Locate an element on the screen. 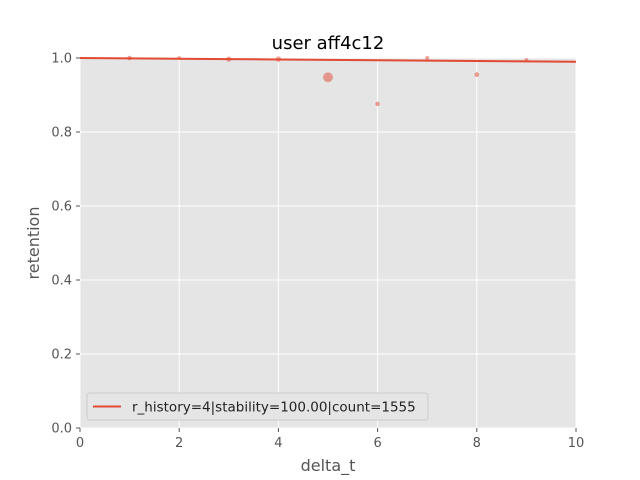 This screenshot has height=480, width=640. legend-label: r_history=4|stability=100.00|count=1555 is located at coordinates (274, 408).